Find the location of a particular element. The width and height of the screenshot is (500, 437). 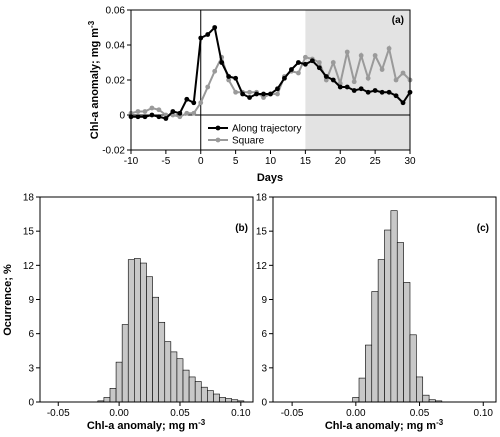

x-tick-label: 0.00 is located at coordinates (356, 413).